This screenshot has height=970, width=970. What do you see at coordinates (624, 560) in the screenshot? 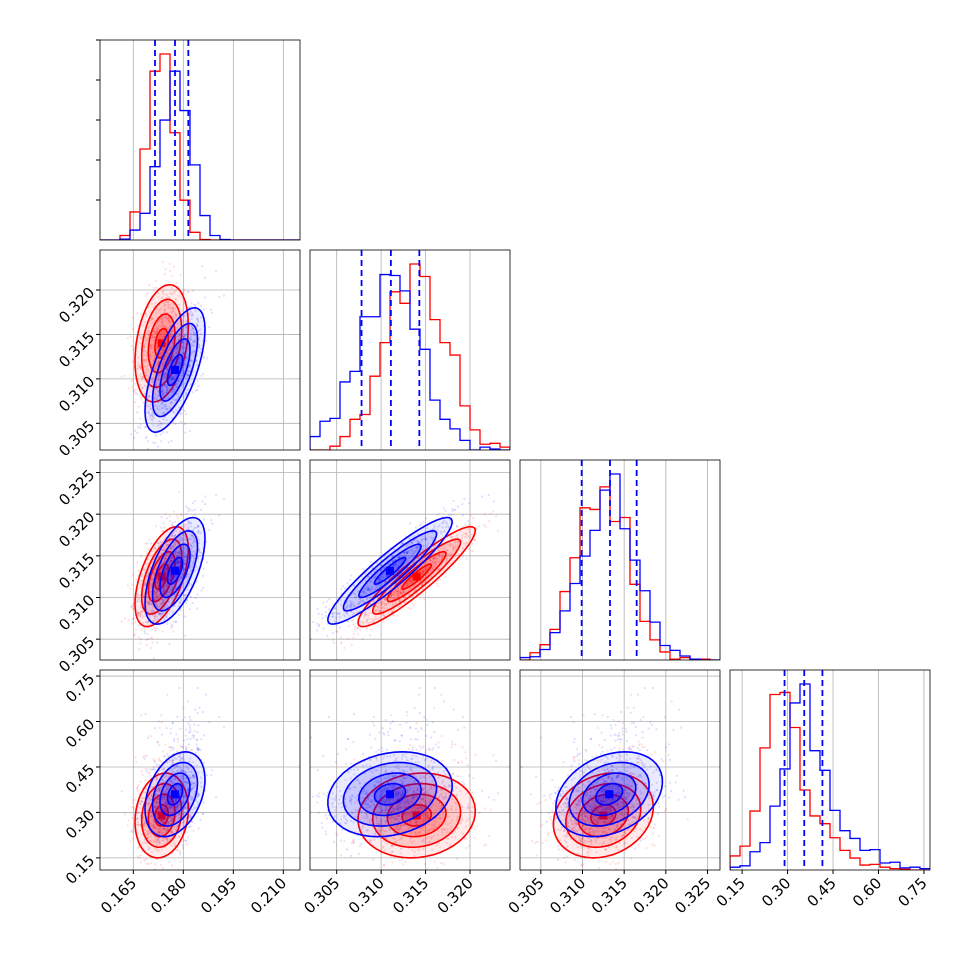
I see `grid-lines` at bounding box center [624, 560].